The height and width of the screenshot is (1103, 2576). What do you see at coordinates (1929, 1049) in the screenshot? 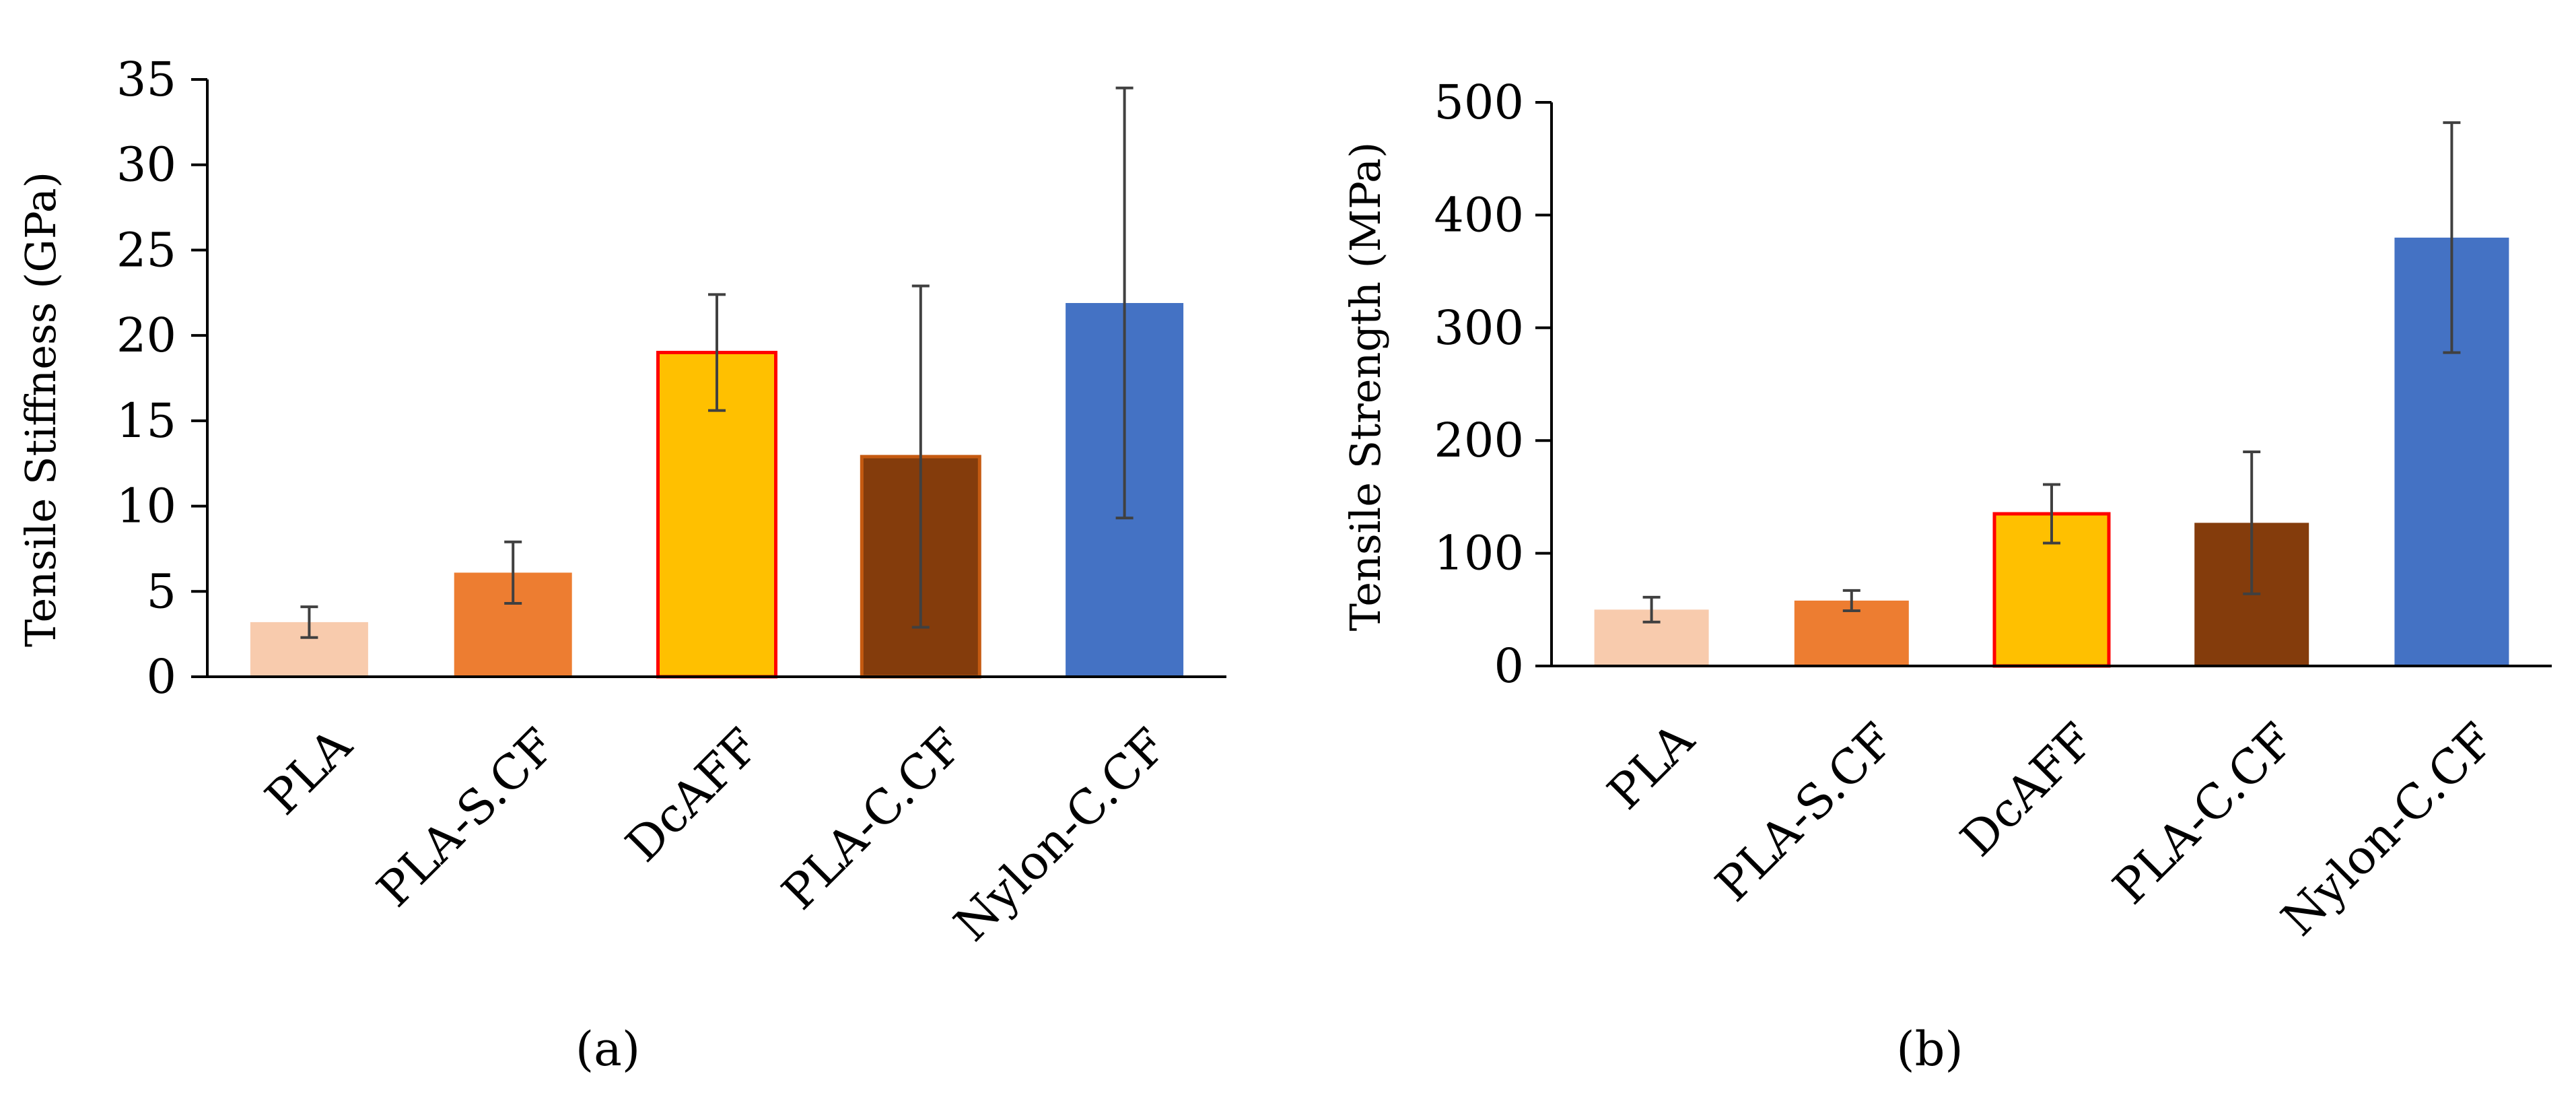
I see `panel-caption: (b)` at bounding box center [1929, 1049].